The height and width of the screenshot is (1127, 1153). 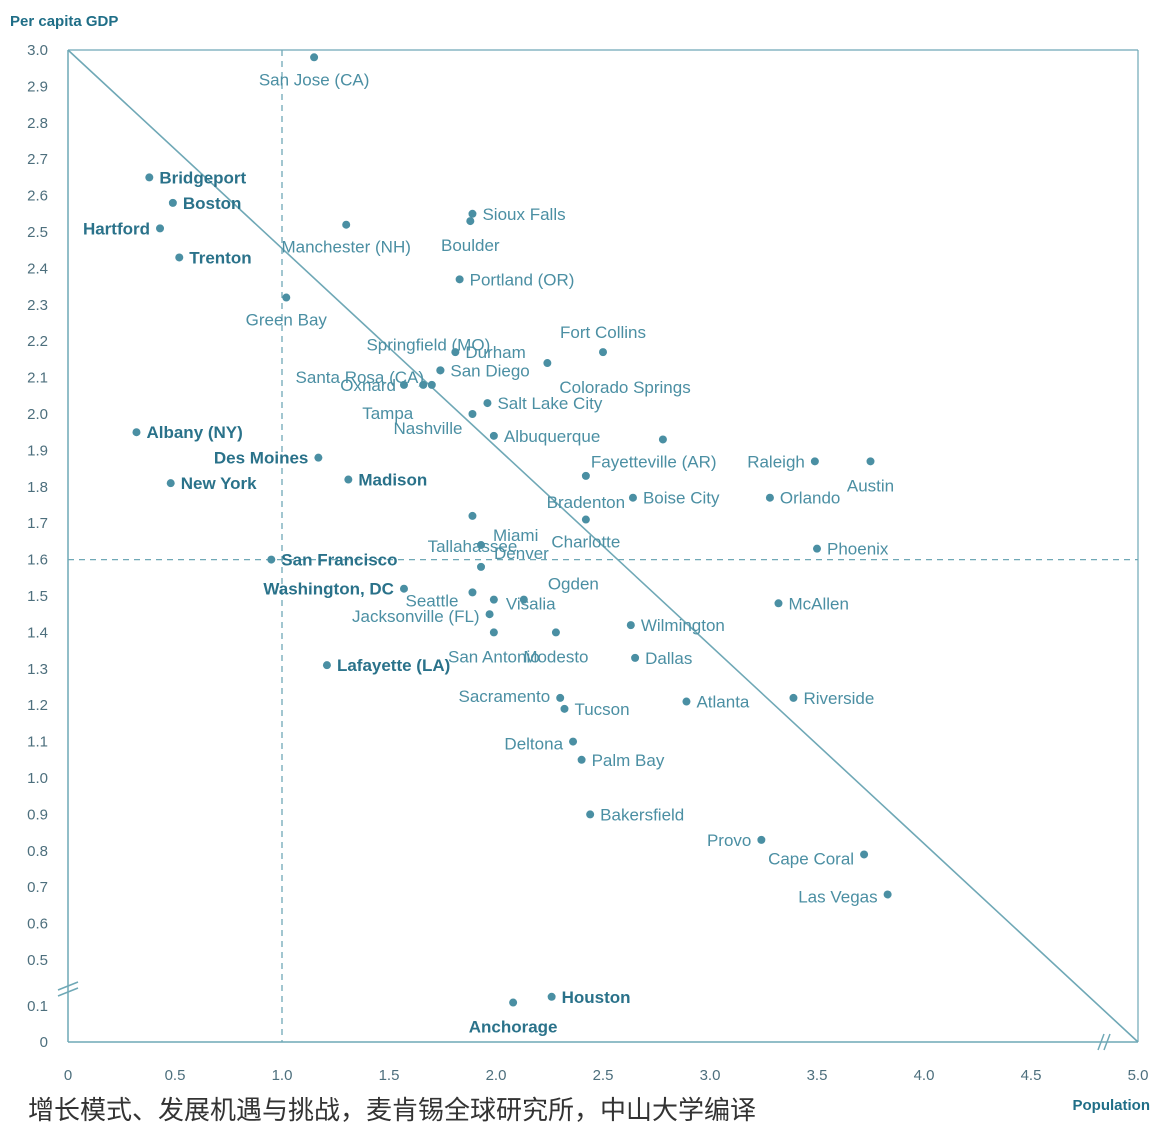 What do you see at coordinates (531, 604) in the screenshot?
I see `data-point-label: Visalia` at bounding box center [531, 604].